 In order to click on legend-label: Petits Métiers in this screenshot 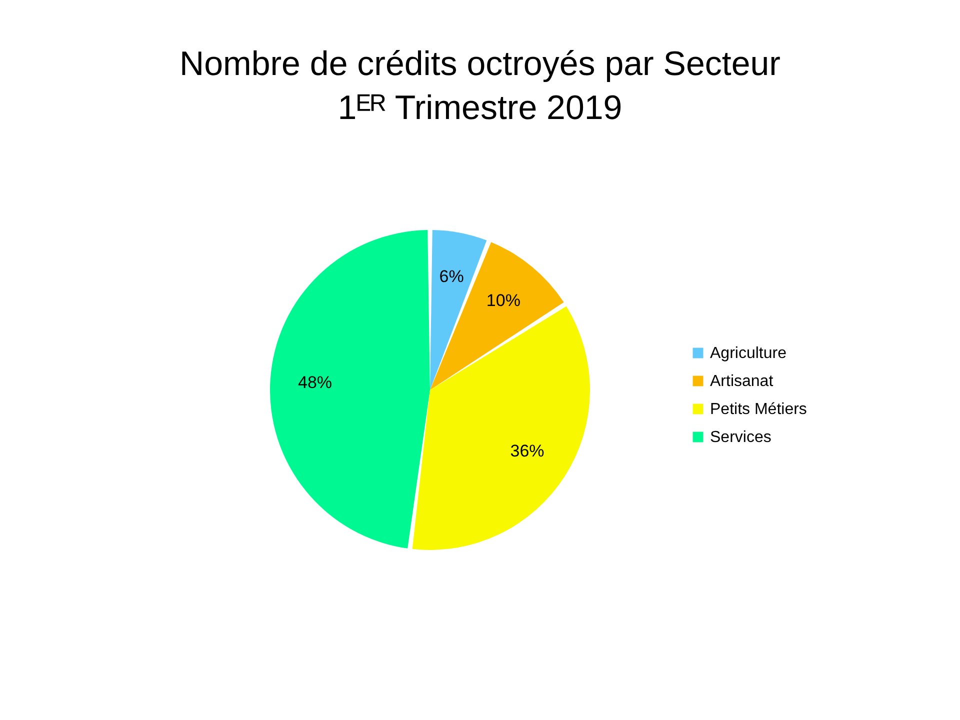, I will do `click(758, 409)`.